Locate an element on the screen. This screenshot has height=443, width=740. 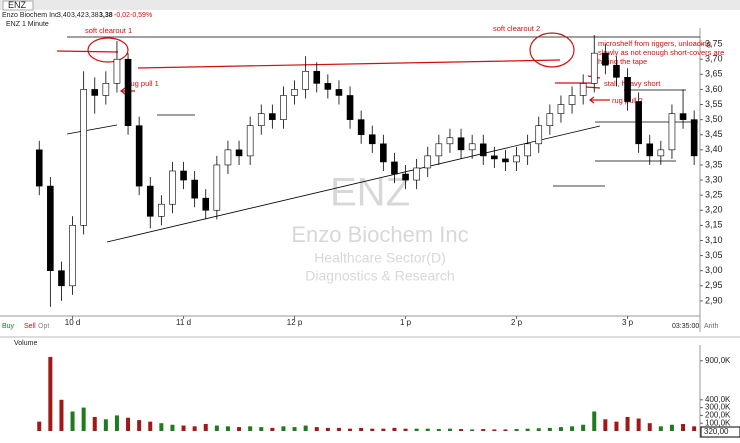
x-tick-label: 11 d is located at coordinates (183, 322).